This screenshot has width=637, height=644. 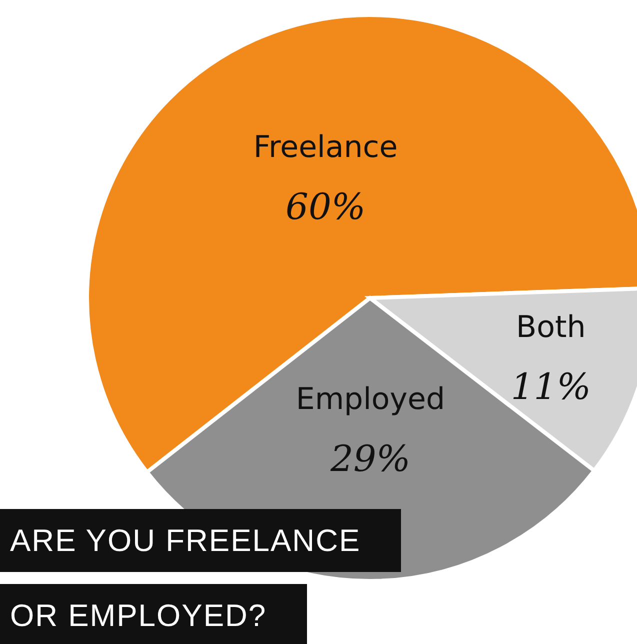 I want to click on data-label: 11%, so click(x=550, y=387).